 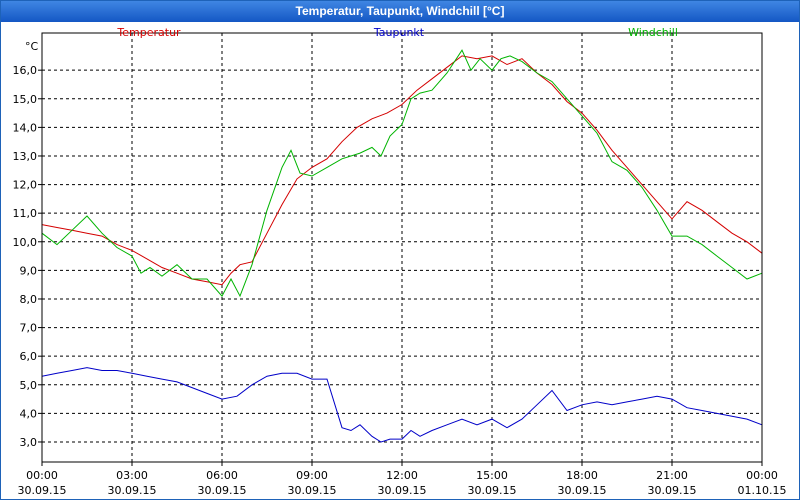 What do you see at coordinates (312, 475) in the screenshot?
I see `x-tick-time: 09:00` at bounding box center [312, 475].